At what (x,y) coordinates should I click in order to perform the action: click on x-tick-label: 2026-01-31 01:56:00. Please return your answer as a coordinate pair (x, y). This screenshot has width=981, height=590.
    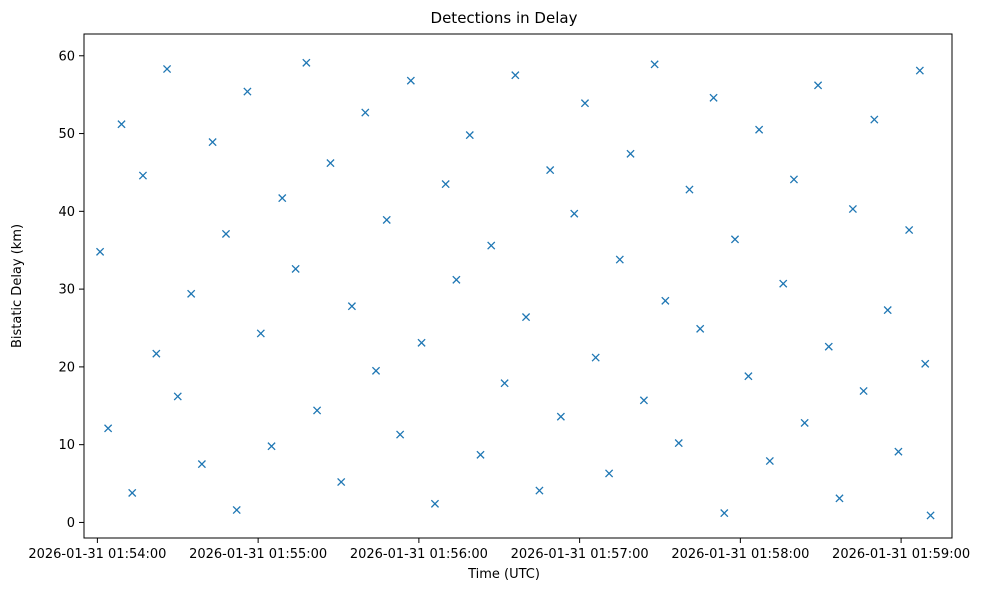
    Looking at the image, I should click on (419, 554).